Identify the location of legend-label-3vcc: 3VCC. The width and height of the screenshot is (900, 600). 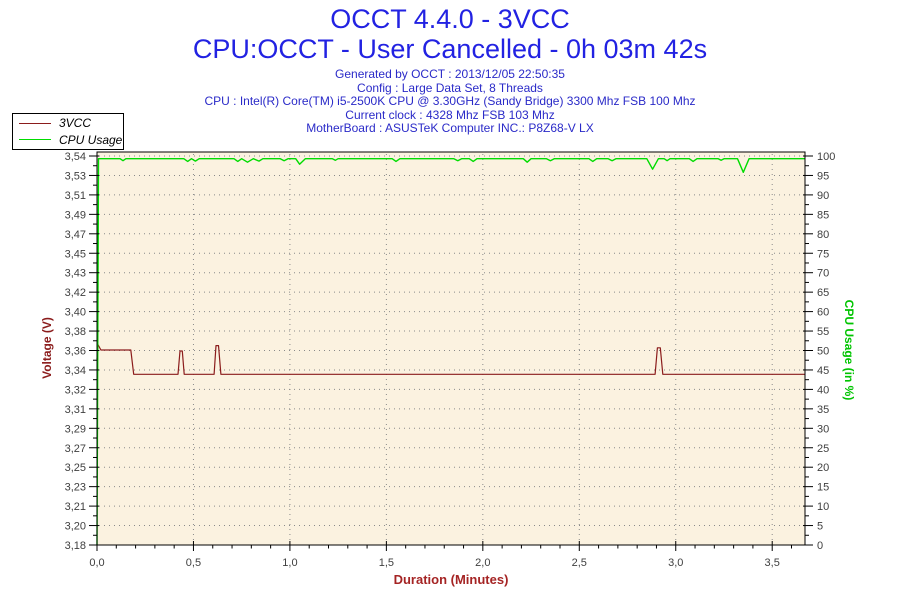
(75, 123).